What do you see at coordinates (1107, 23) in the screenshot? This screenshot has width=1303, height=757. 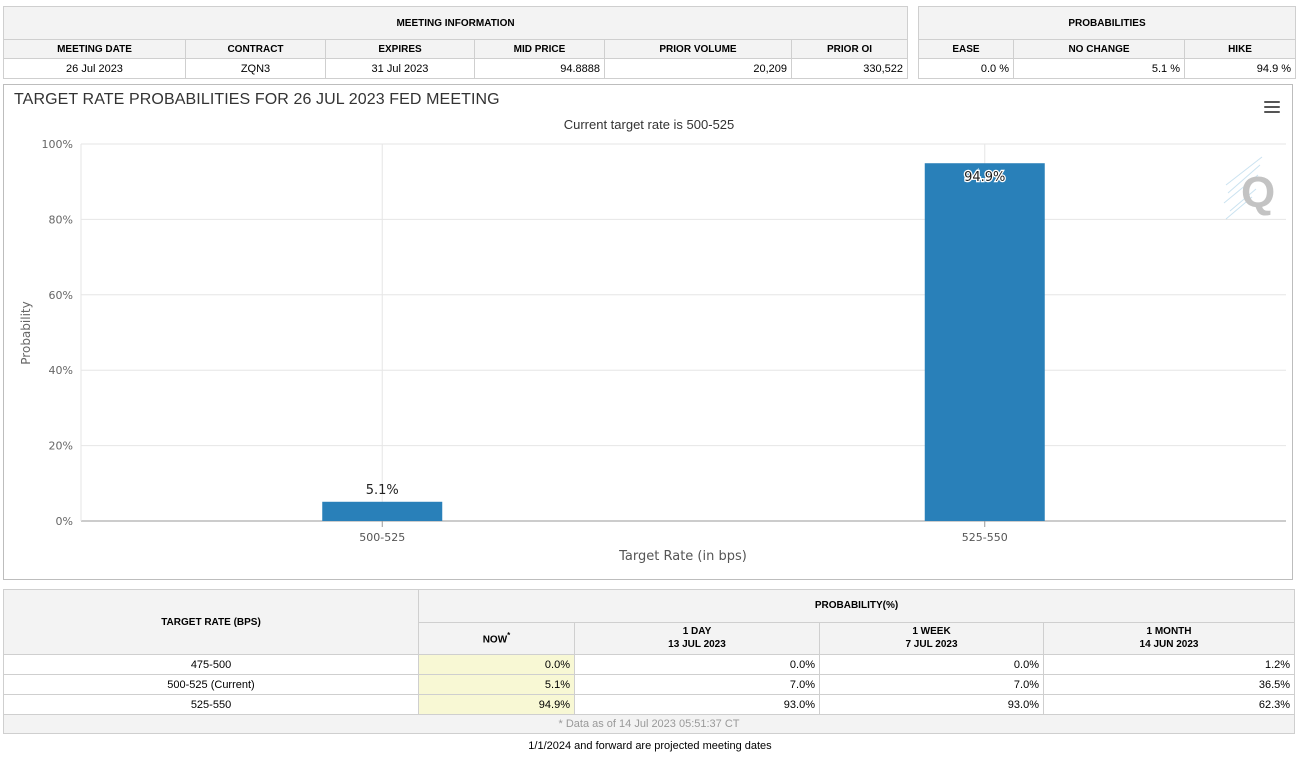 I see `probabilities-title: PROBABILITIES` at bounding box center [1107, 23].